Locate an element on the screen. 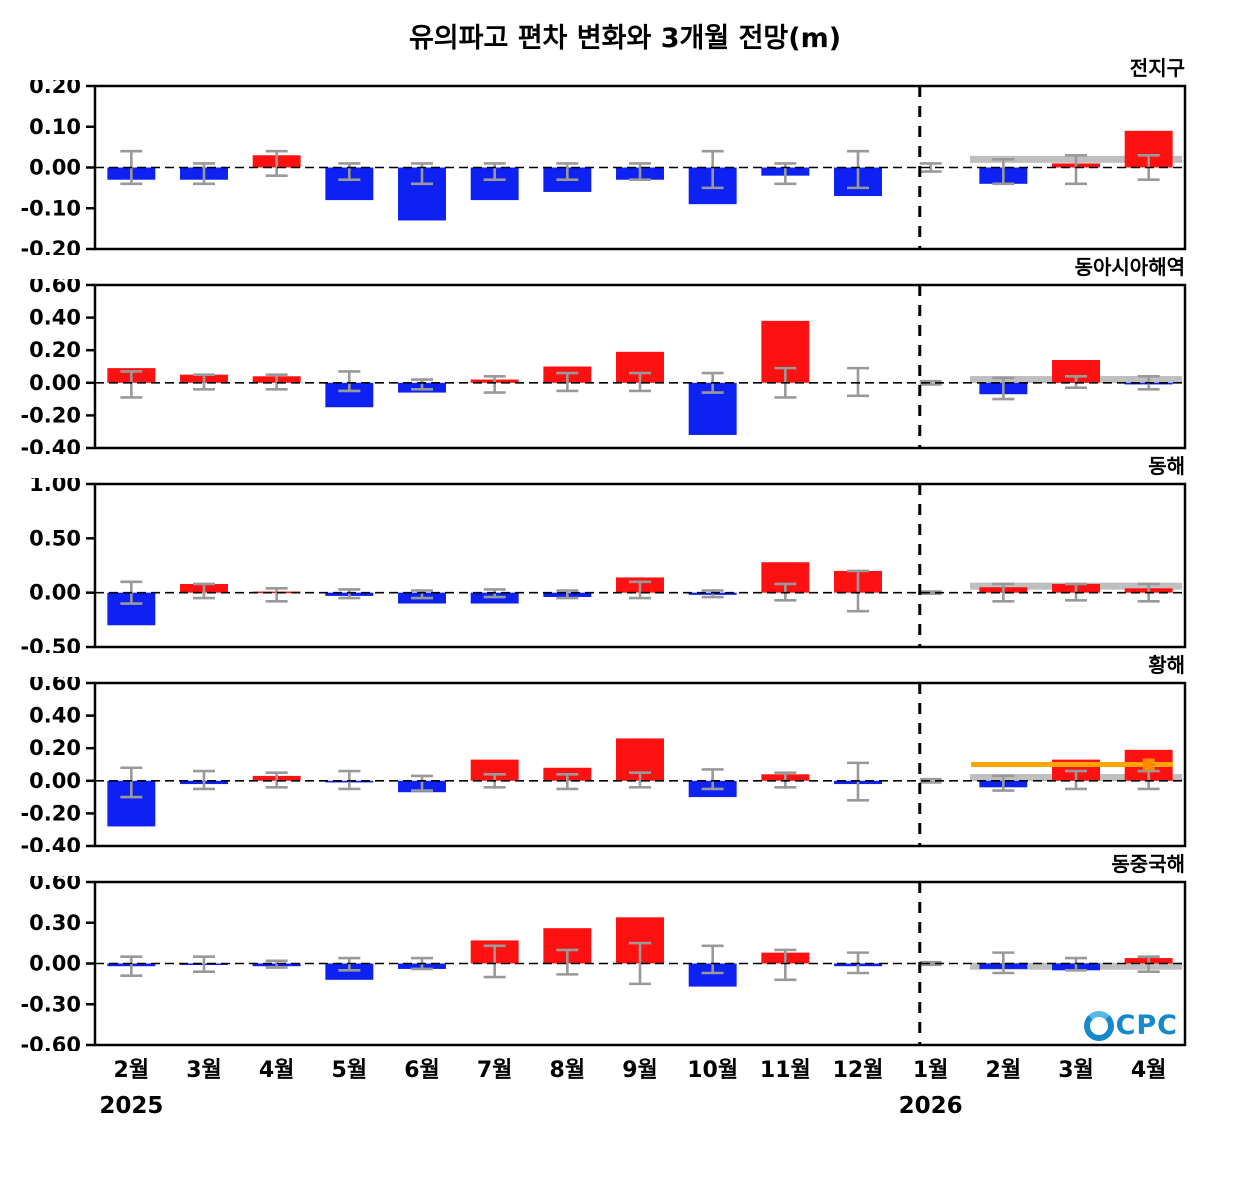 The width and height of the screenshot is (1250, 1200). panel-plot-global: 0.20 0.10 0.00 -0.10 -0.20 is located at coordinates (603, 167).